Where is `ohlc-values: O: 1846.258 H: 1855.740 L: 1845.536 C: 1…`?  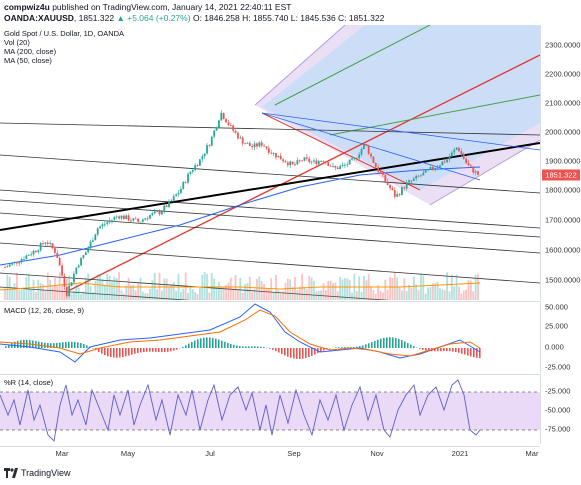 ohlc-values: O: 1846.258 H: 1855.740 L: 1845.536 C: 1… is located at coordinates (288, 18).